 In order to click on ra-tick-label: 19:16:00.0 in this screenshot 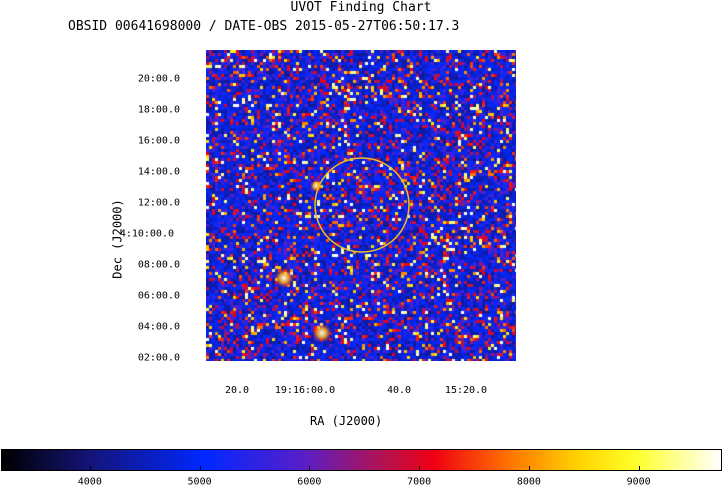, I will do `click(305, 390)`.